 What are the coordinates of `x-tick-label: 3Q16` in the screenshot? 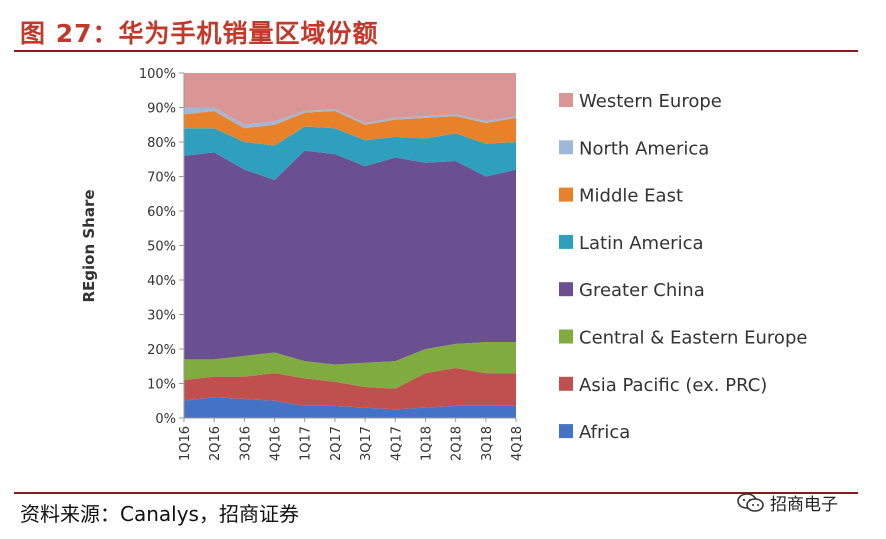 It's located at (245, 443).